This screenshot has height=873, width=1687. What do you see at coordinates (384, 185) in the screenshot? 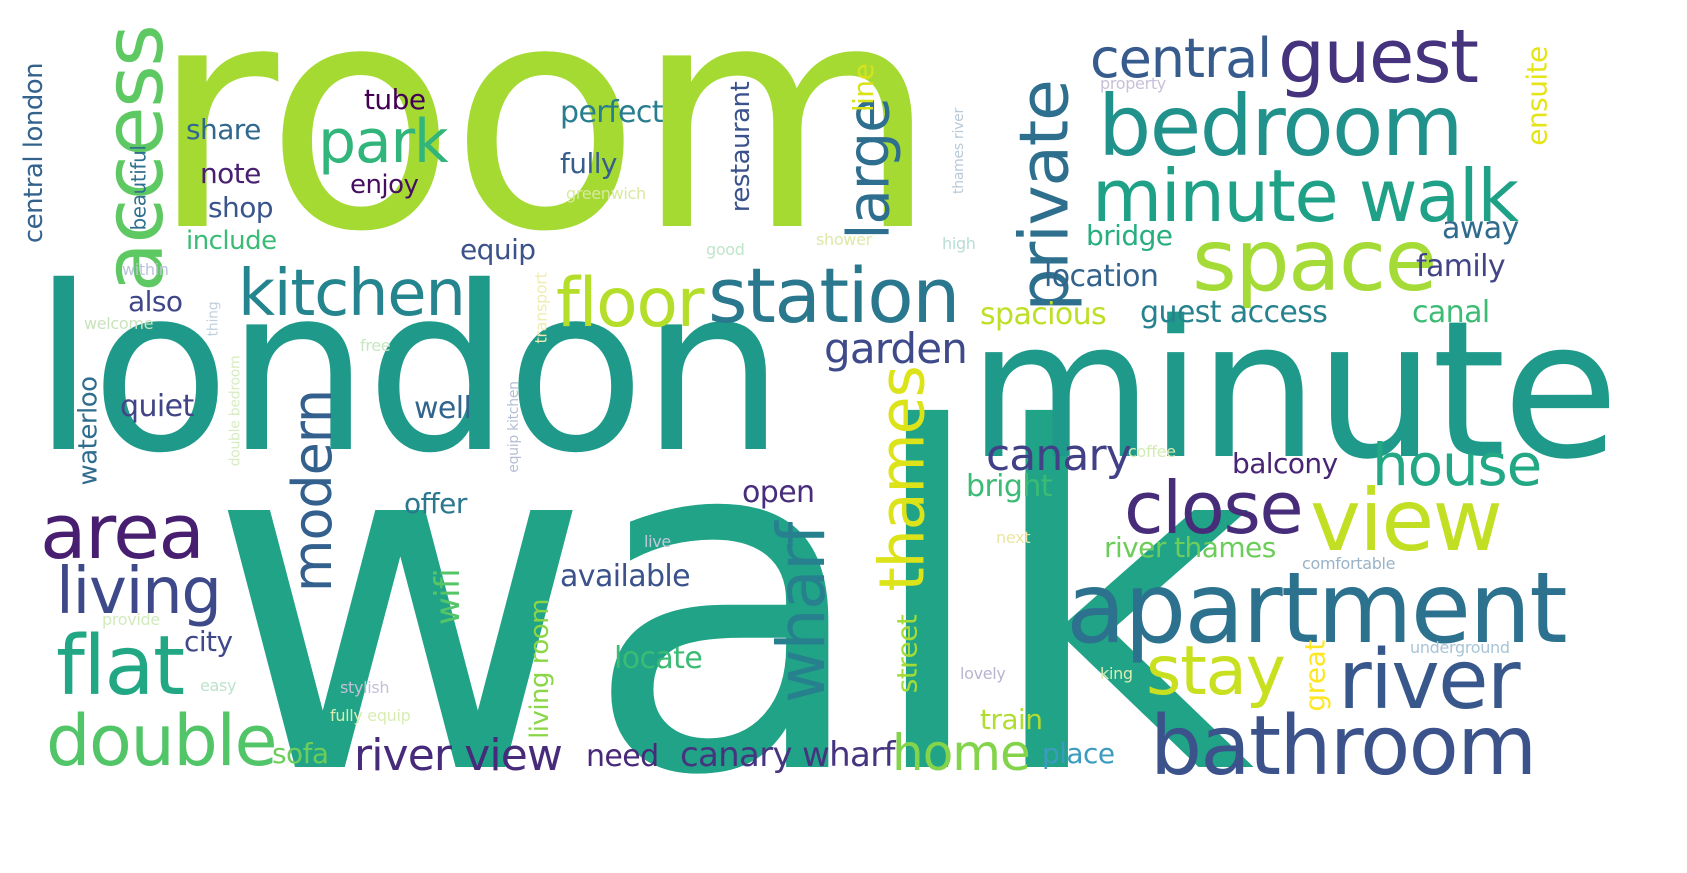
I see `word: enjoy` at bounding box center [384, 185].